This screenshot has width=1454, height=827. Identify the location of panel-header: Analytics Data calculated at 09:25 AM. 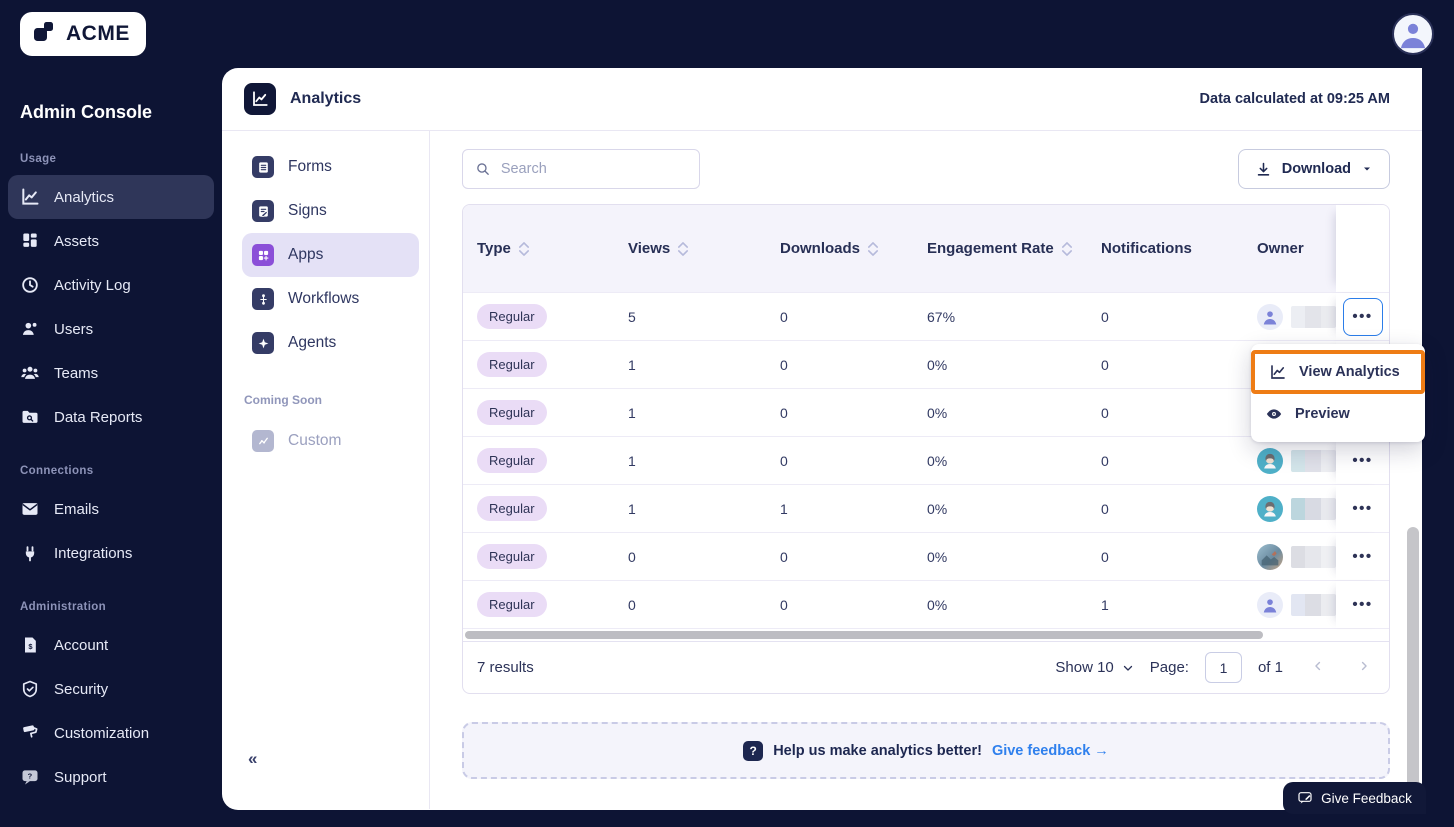
(822, 99).